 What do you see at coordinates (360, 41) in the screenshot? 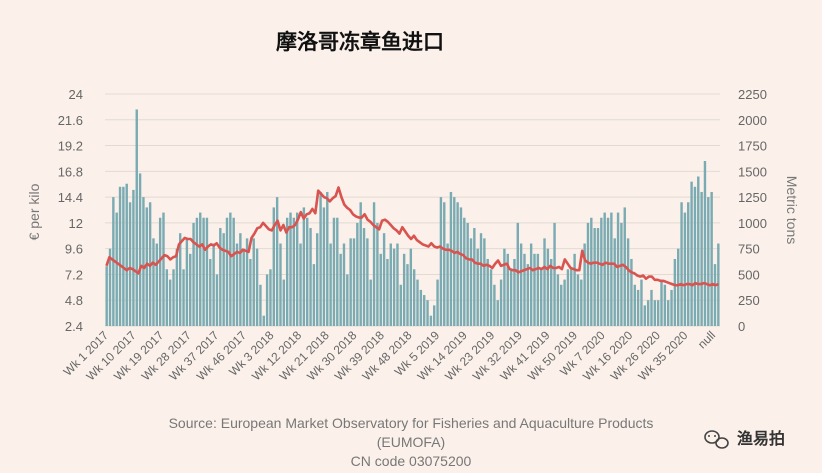
I see `chart-title: 摩洛哥冻章鱼进口` at bounding box center [360, 41].